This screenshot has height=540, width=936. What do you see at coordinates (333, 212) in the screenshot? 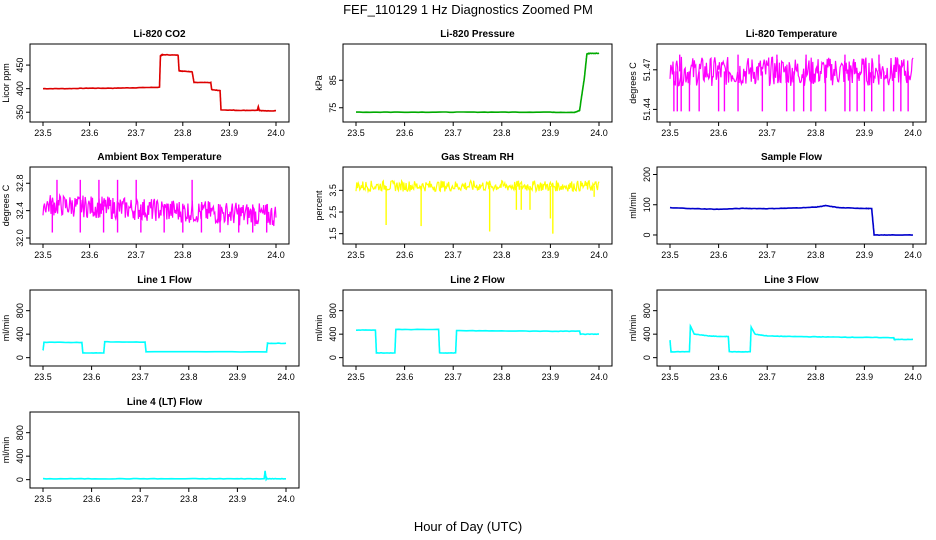
I see `y-tick-label: 2.5` at bounding box center [333, 212].